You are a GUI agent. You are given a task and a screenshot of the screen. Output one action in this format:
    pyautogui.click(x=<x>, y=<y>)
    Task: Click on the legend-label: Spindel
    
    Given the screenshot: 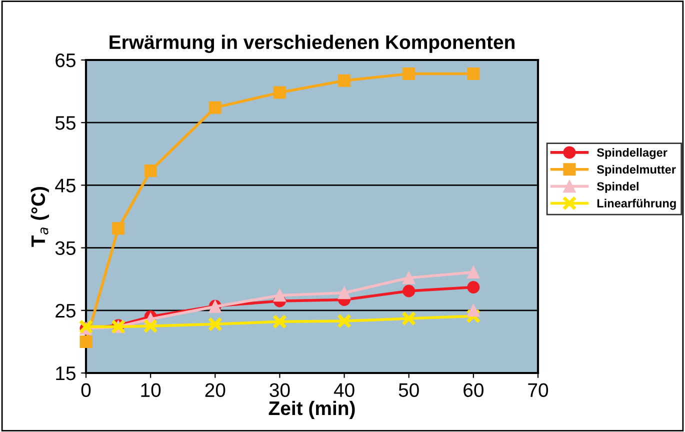 What is the action you would take?
    pyautogui.click(x=617, y=187)
    